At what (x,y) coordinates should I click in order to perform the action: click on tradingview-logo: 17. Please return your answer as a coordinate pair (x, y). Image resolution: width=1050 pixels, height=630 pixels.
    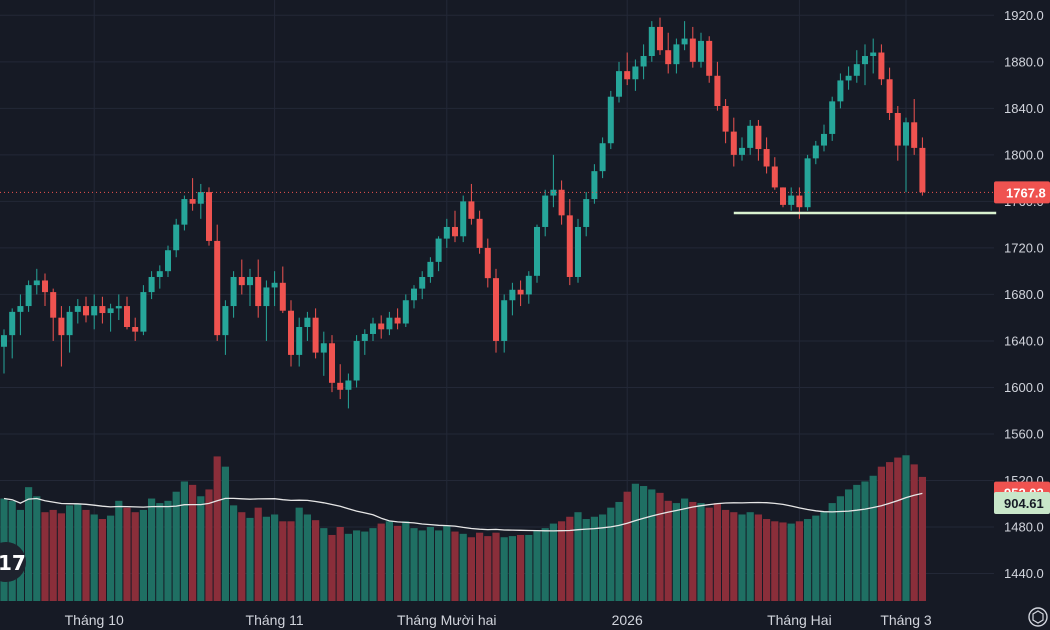
    Looking at the image, I should click on (13, 562).